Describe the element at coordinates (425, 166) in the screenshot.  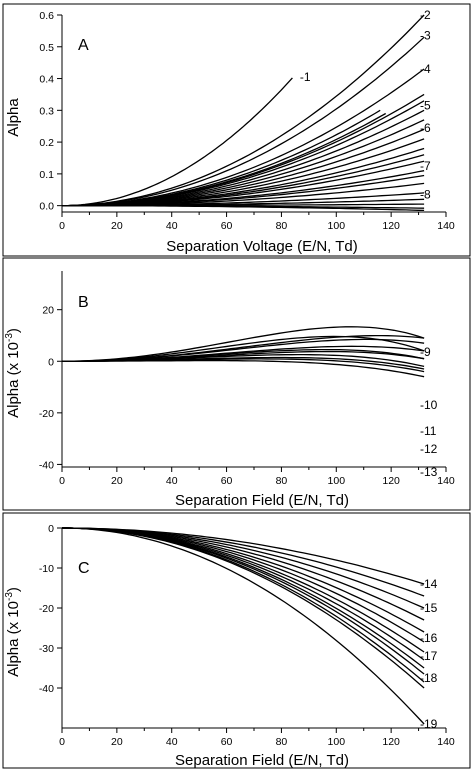
I see `series-label: -7` at that location.